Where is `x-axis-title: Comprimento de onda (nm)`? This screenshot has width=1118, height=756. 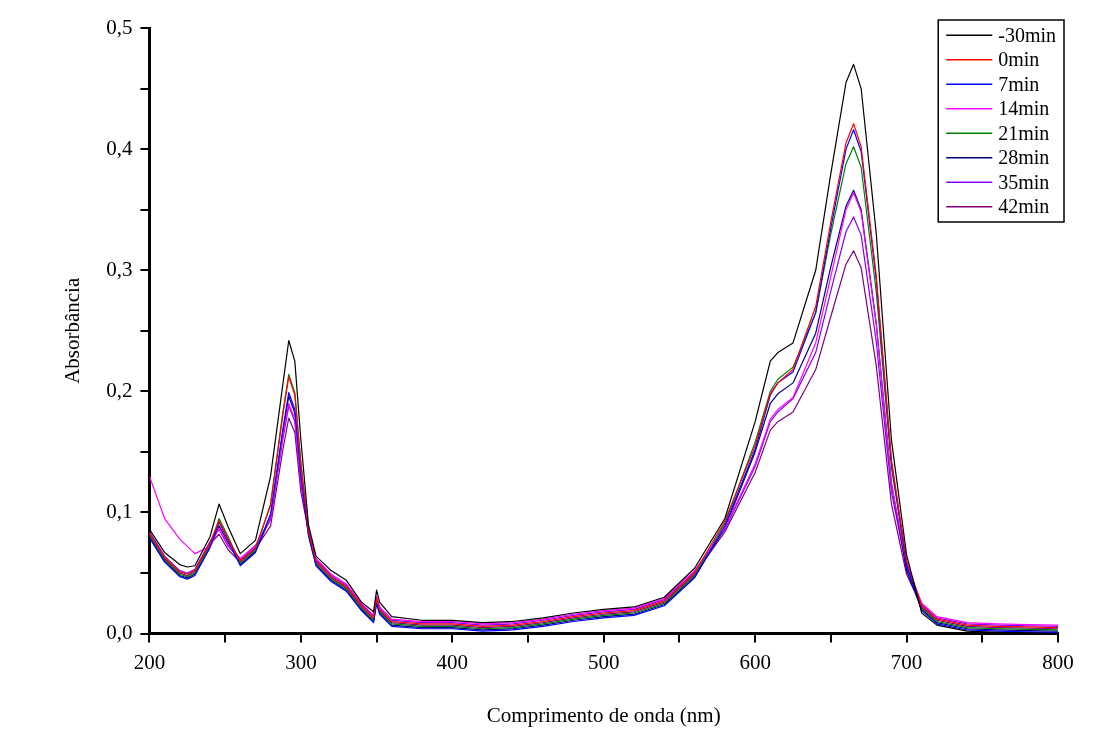 x-axis-title: Comprimento de onda (nm) is located at coordinates (603, 714).